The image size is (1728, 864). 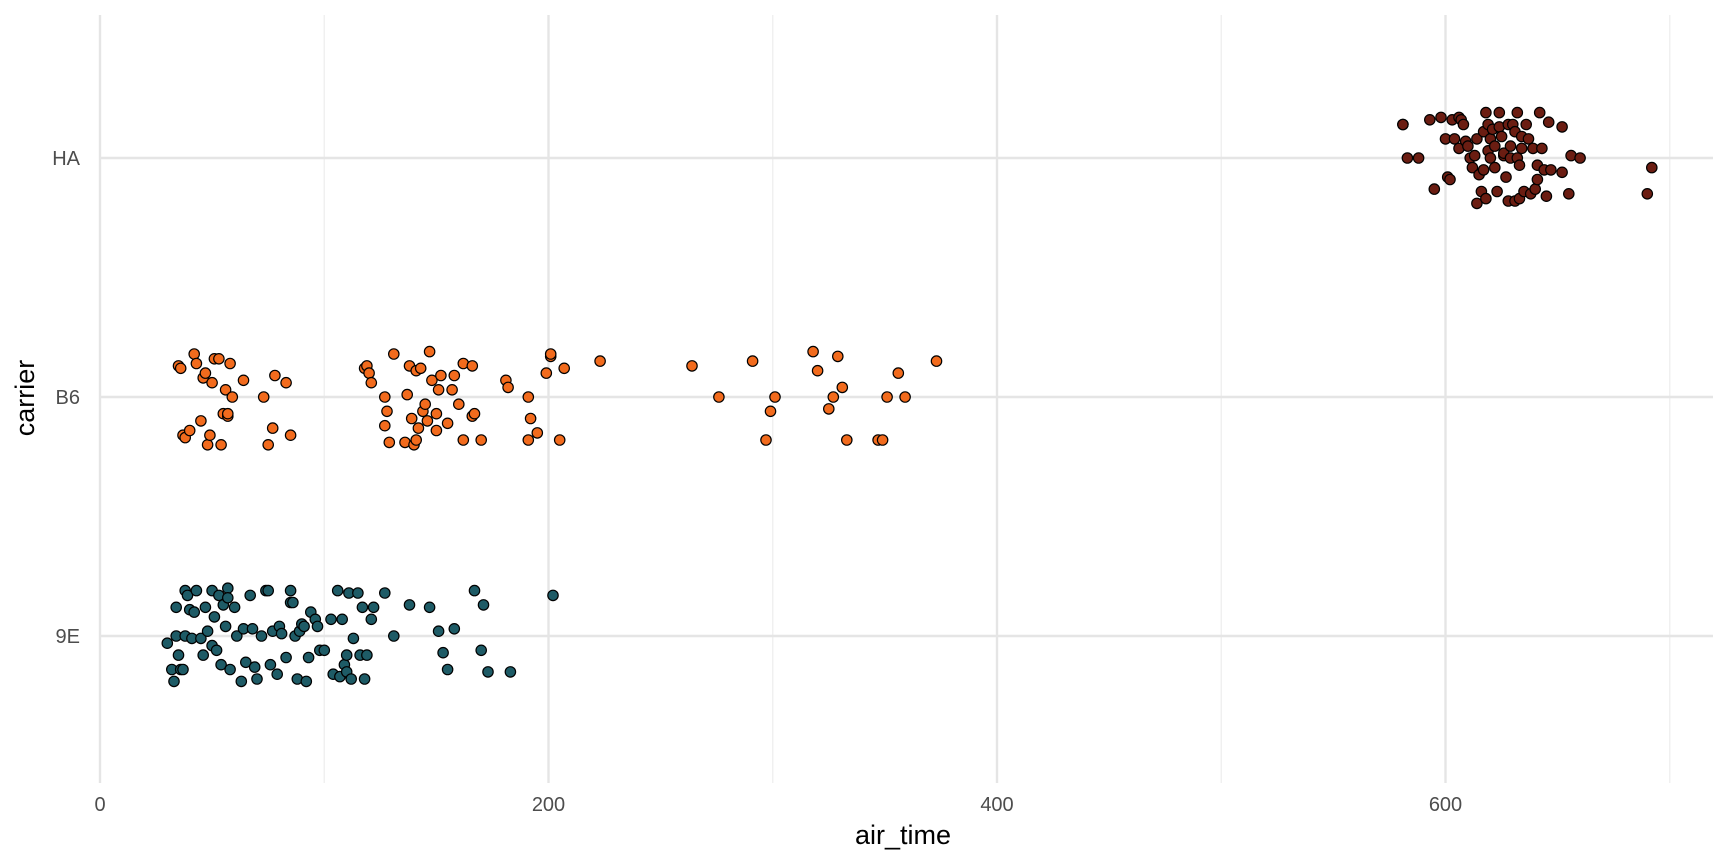 What do you see at coordinates (66, 398) in the screenshot?
I see `y-axis-ticks: 9E B6 HA` at bounding box center [66, 398].